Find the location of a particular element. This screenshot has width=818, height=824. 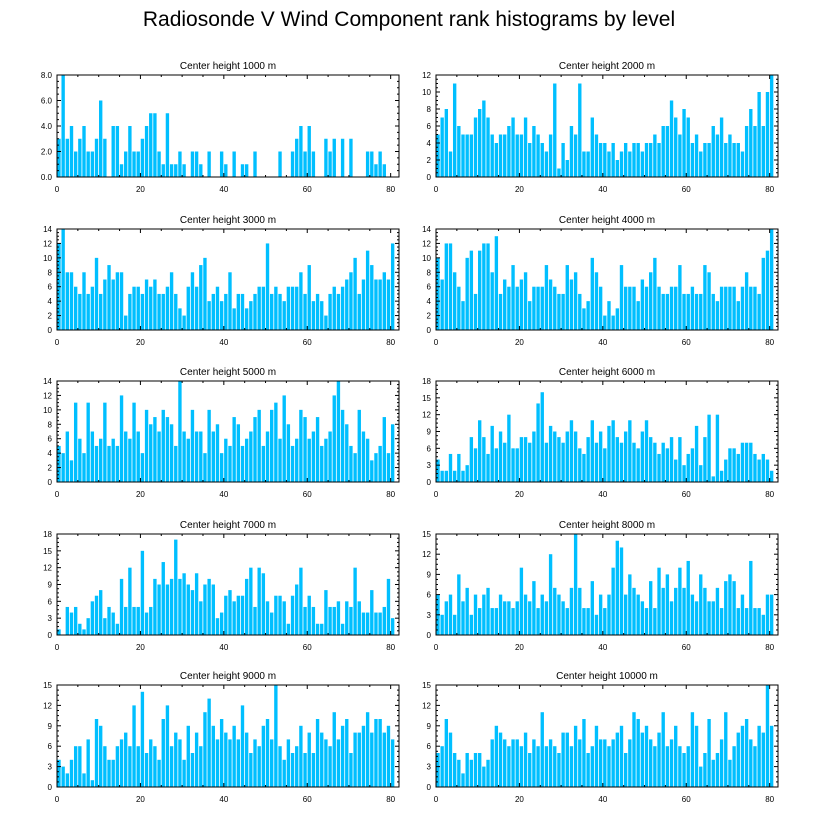

y-tick-label: 15 is located at coordinates (47, 685).